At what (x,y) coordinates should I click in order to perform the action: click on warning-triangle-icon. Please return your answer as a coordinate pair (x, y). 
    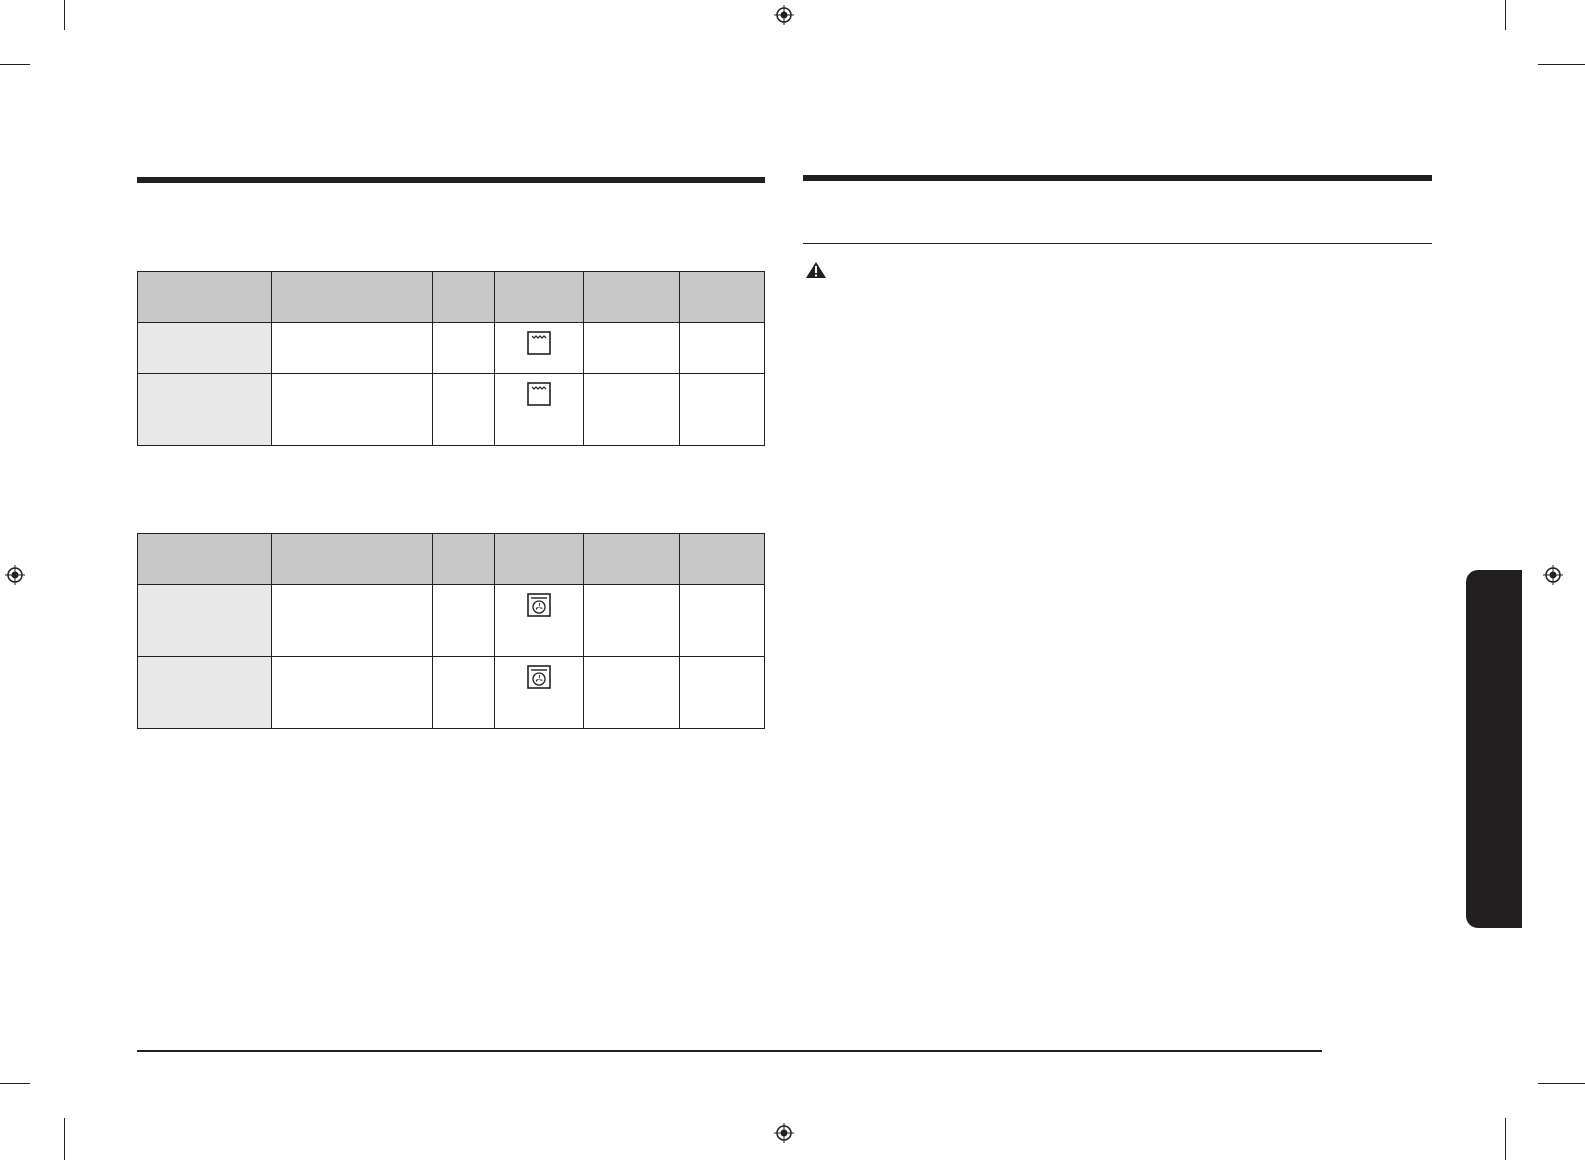
    Looking at the image, I should click on (816, 270).